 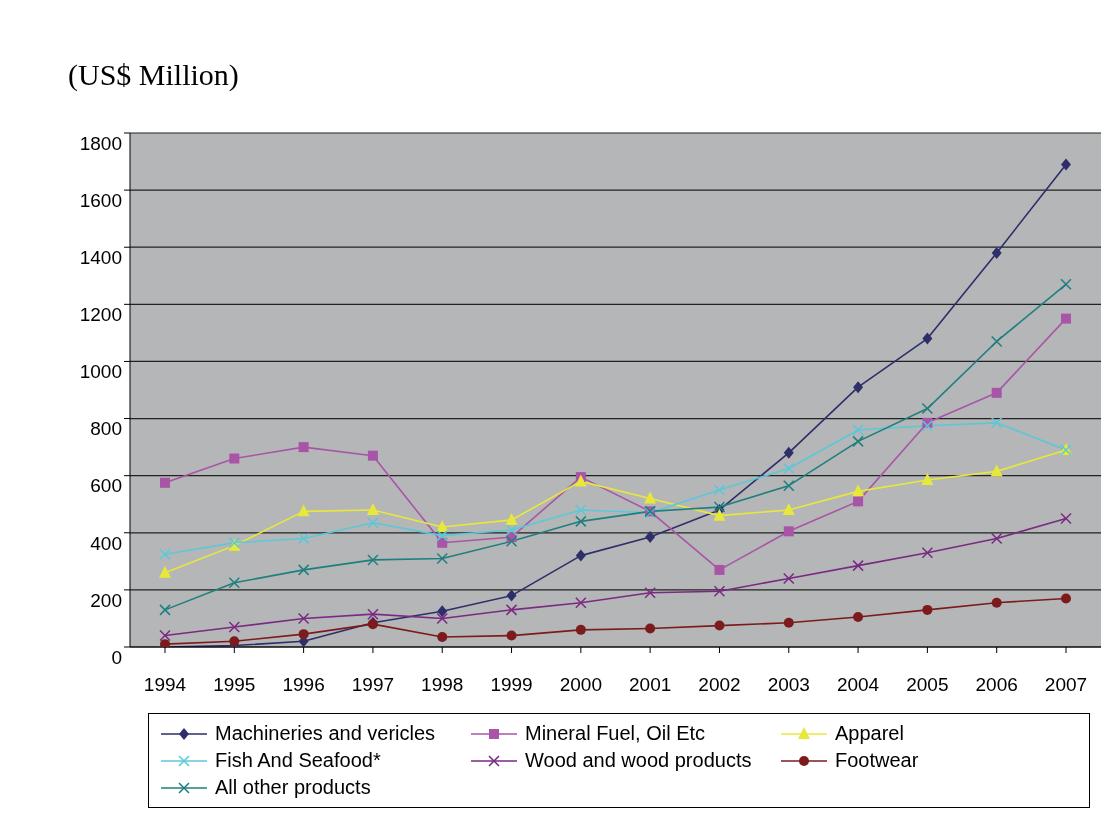 What do you see at coordinates (877, 760) in the screenshot?
I see `legend-label: Footwear` at bounding box center [877, 760].